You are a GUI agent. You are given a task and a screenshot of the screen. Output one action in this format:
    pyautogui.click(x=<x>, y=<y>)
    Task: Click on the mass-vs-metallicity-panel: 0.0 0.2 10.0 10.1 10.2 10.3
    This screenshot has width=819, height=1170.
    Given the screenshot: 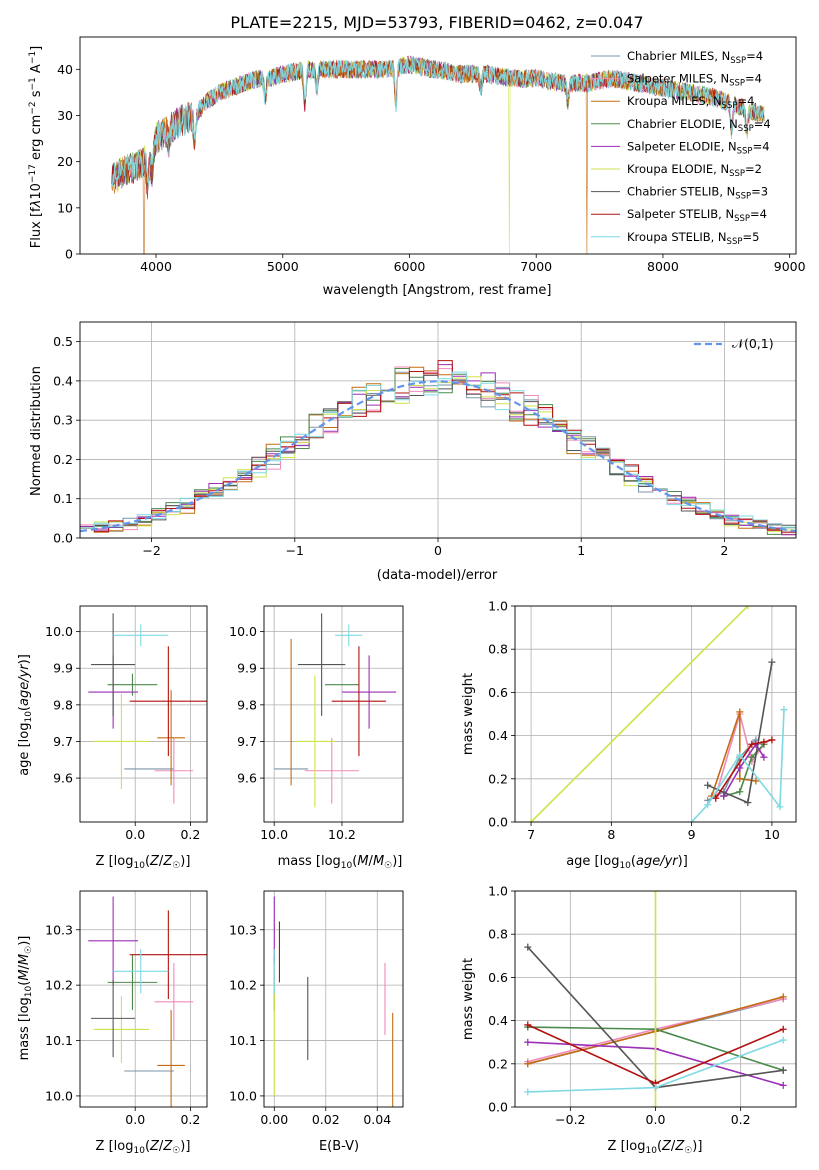 What is the action you would take?
    pyautogui.click(x=126, y=1008)
    